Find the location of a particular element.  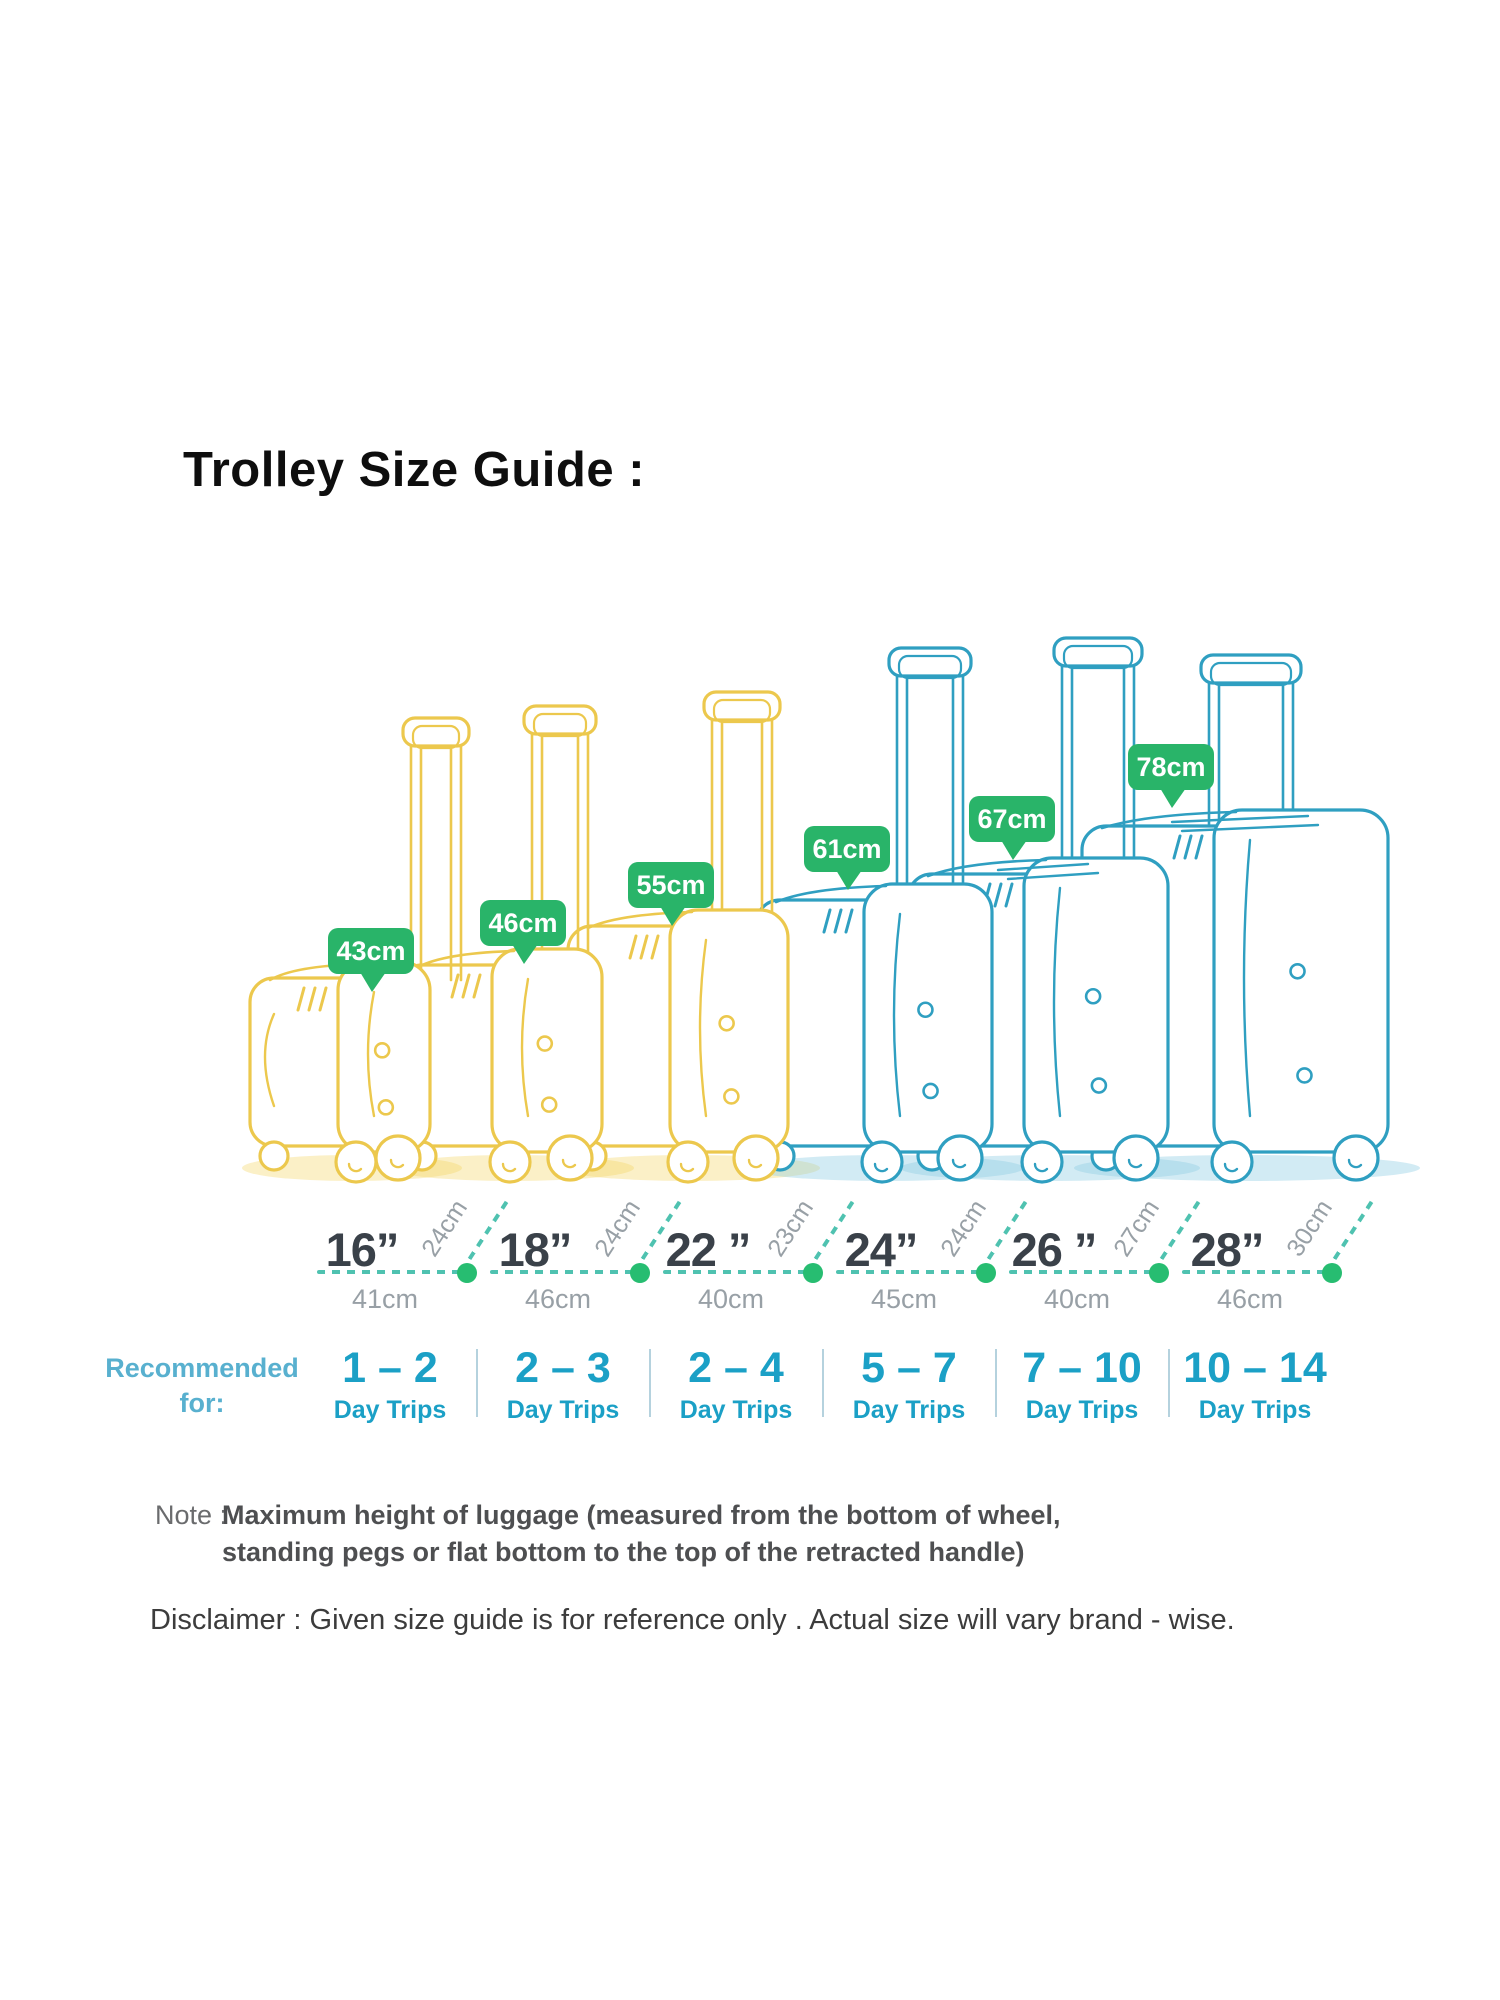

size-inches-label: 26 ” is located at coordinates (1054, 1249).